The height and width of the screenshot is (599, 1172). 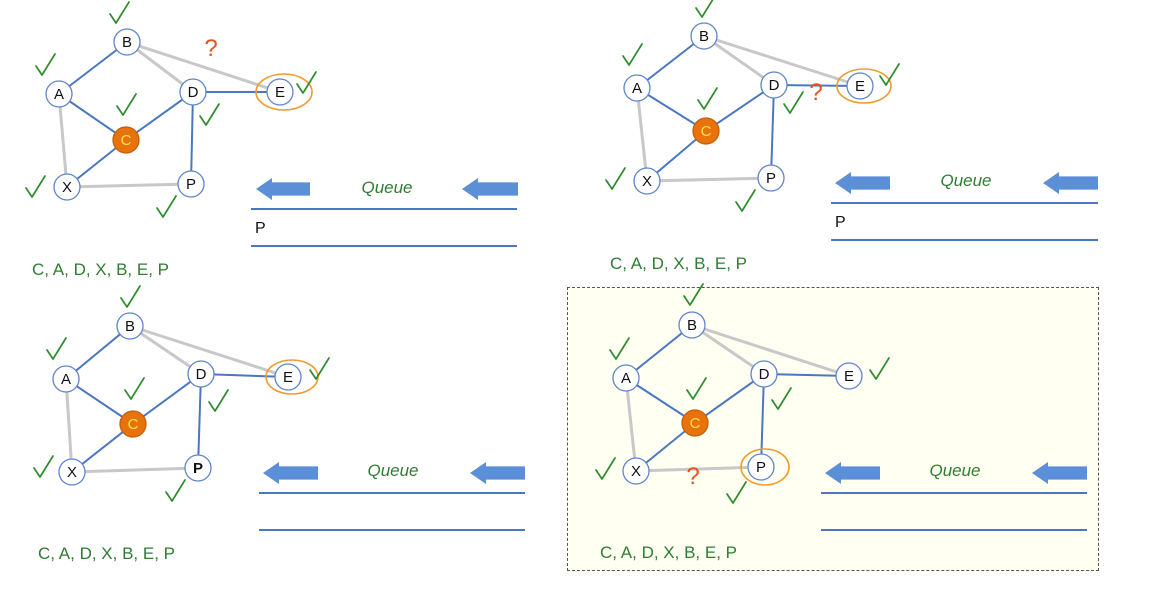 What do you see at coordinates (840, 222) in the screenshot?
I see `queue-item: P` at bounding box center [840, 222].